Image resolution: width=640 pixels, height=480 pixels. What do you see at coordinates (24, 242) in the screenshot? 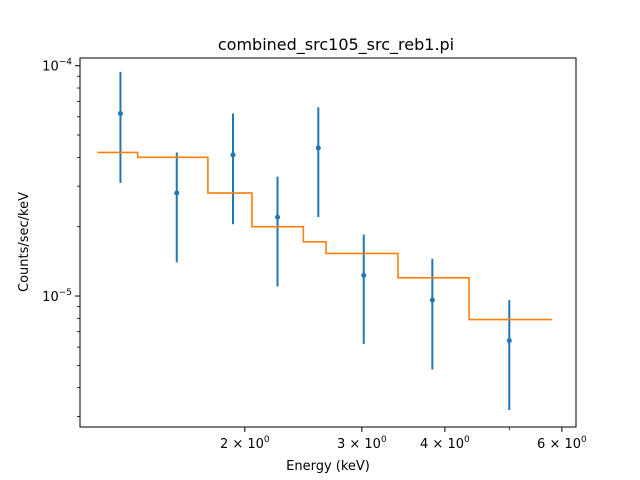
I see `y-axis-label: Counts/sec/keV` at bounding box center [24, 242].